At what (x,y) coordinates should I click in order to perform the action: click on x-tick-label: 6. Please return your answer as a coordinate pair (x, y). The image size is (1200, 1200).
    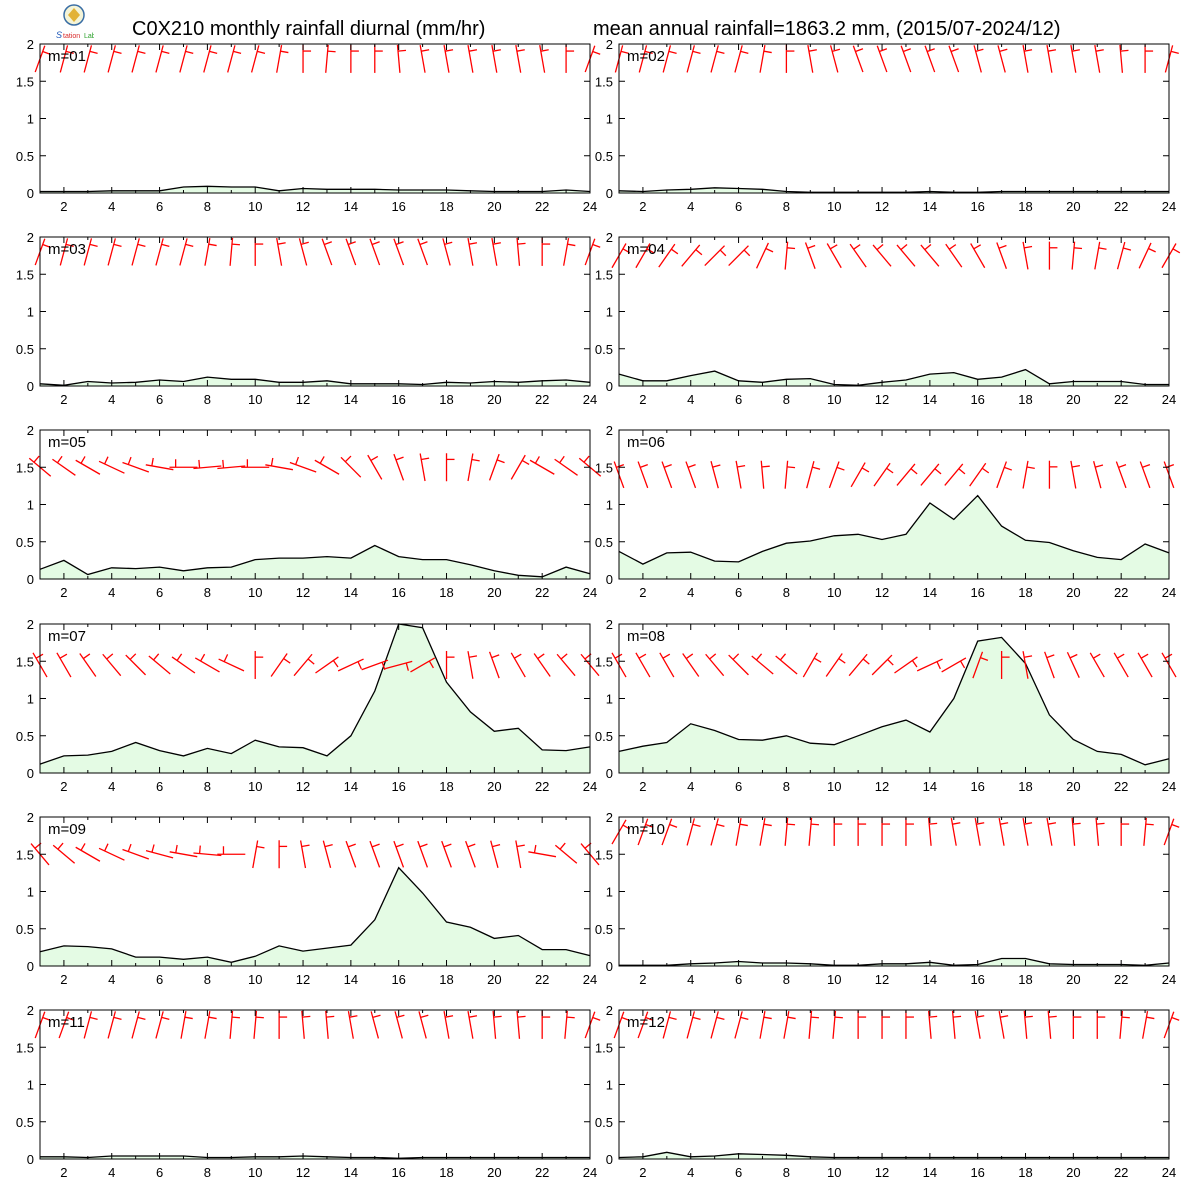
    Looking at the image, I should click on (738, 786).